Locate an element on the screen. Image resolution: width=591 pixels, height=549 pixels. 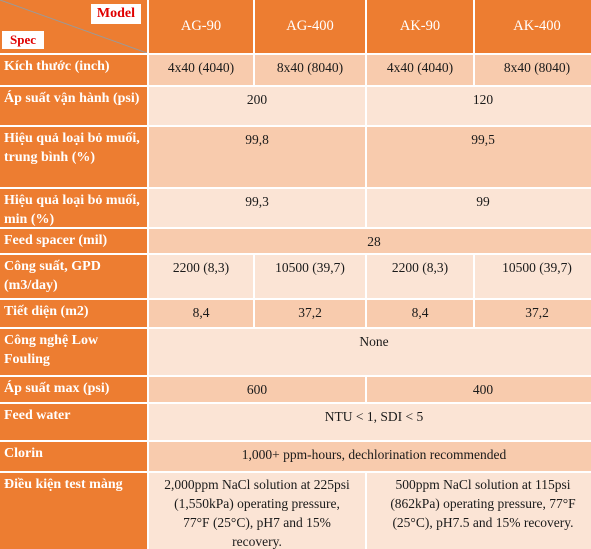
capacity-ak-90: 2200 (8,3) is located at coordinates (420, 276).